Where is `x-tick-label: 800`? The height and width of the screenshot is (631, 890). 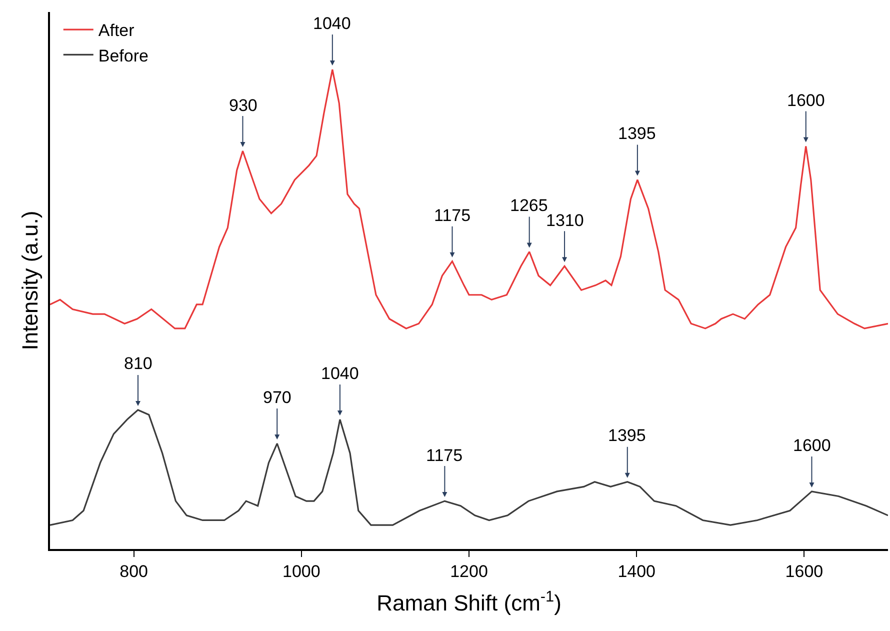
x-tick-label: 800 is located at coordinates (134, 572).